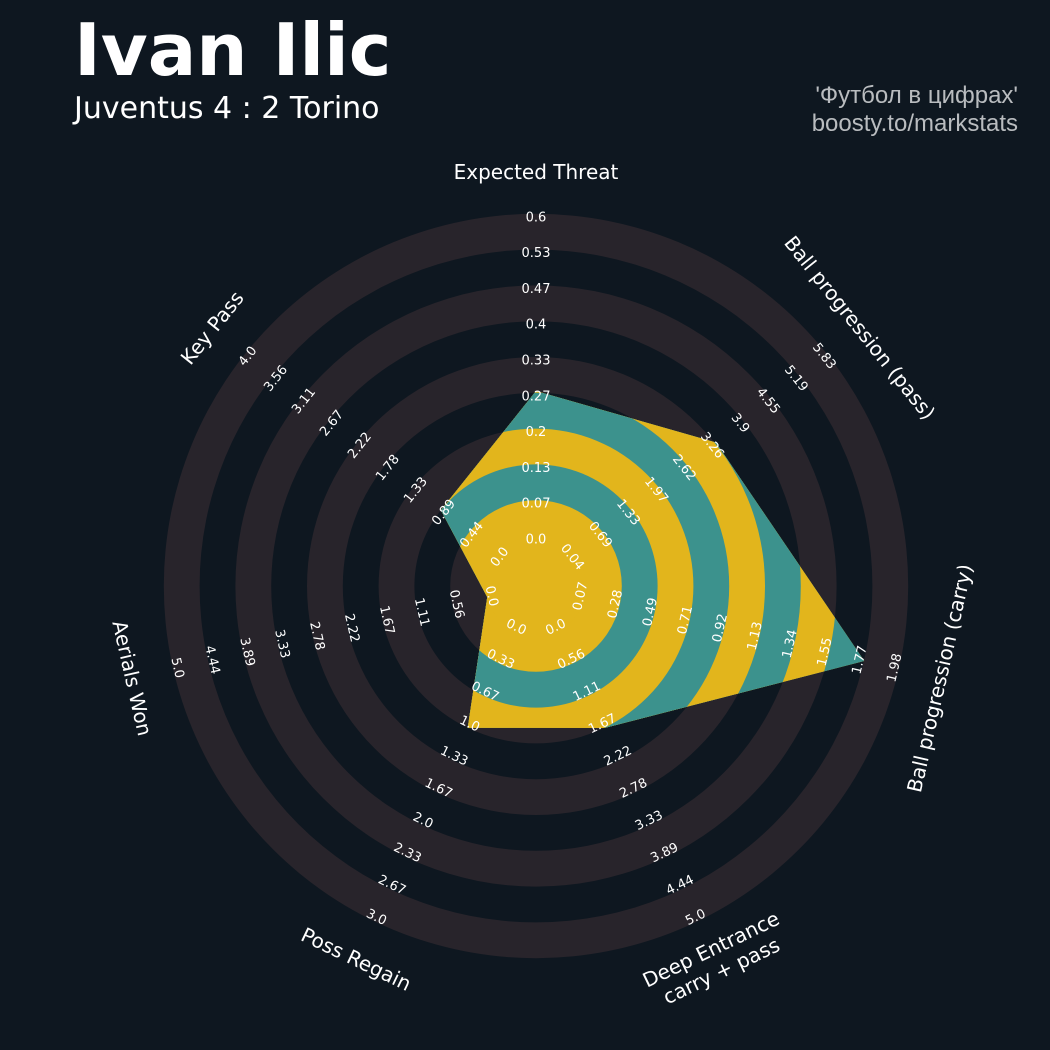 The height and width of the screenshot is (1050, 1050). I want to click on tick-label-5-8: 4.44, so click(211, 660).